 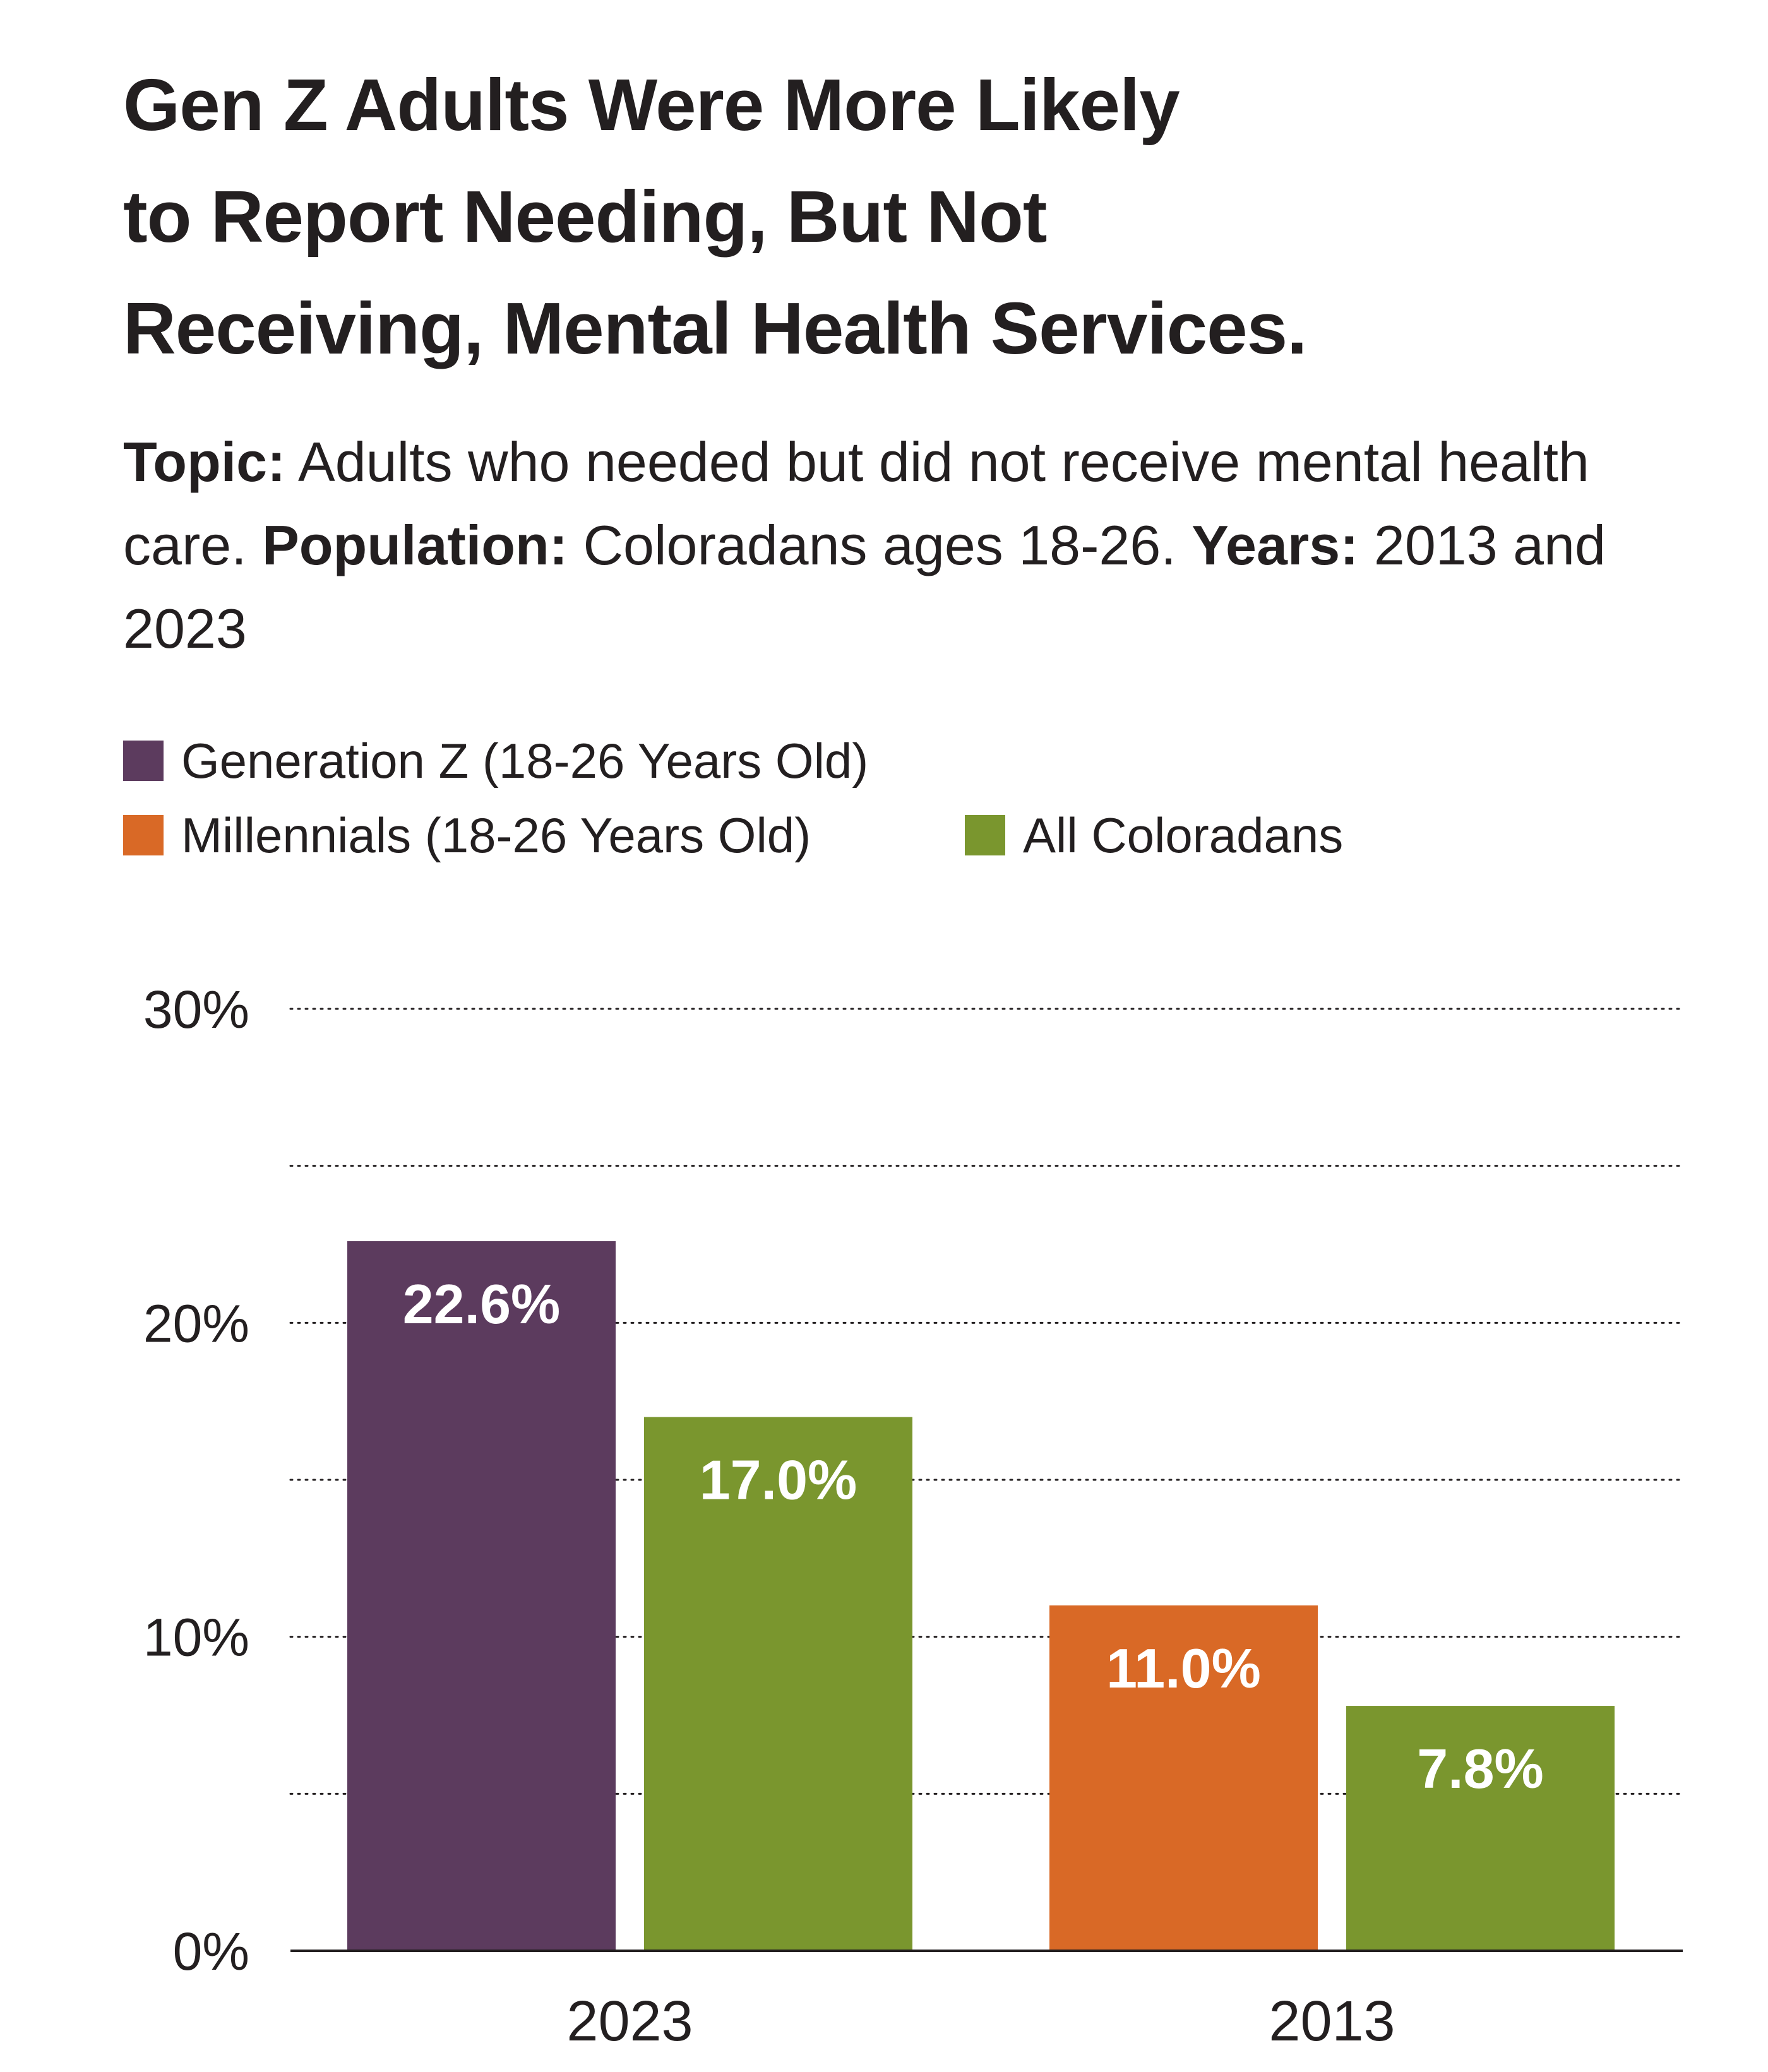 I want to click on years-label: Years:, so click(x=1275, y=545).